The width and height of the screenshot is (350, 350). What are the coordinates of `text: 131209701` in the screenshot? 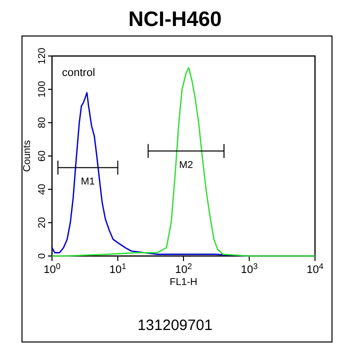 It's located at (175, 325).